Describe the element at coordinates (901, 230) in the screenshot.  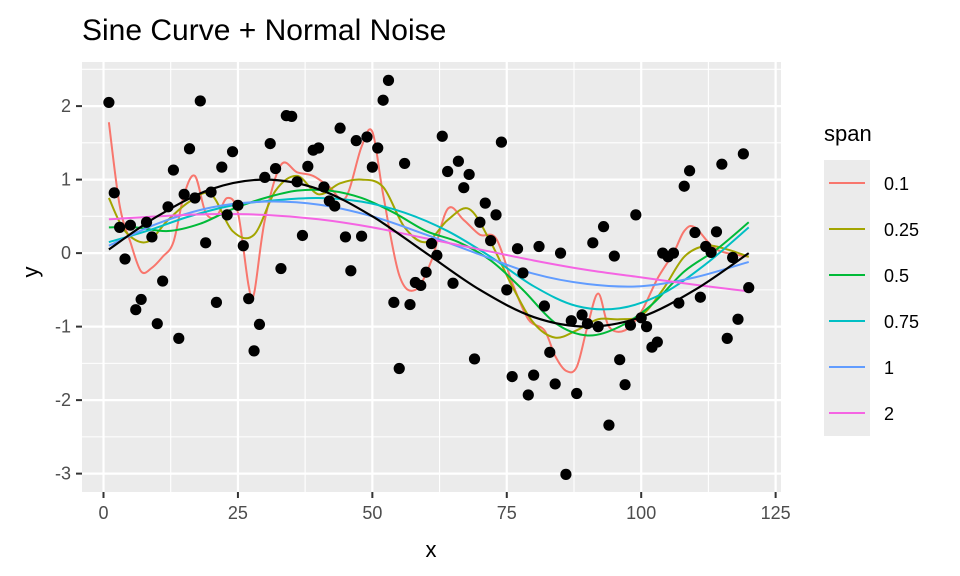
I see `legend-label-0.25: 0.25` at that location.